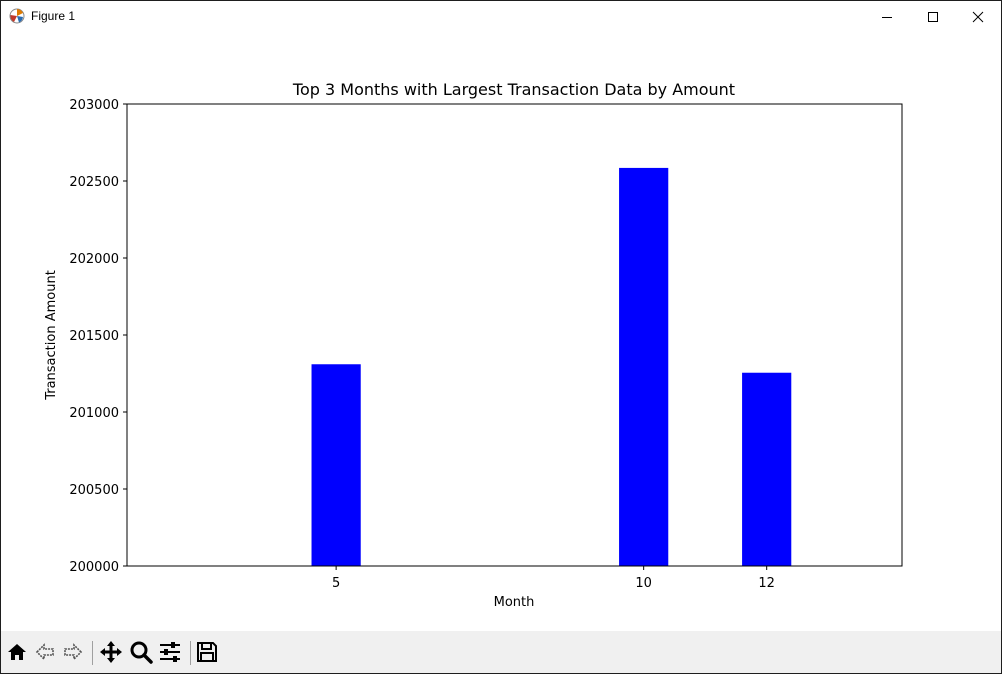 The width and height of the screenshot is (1002, 674). Describe the element at coordinates (501, 652) in the screenshot. I see `navigation-toolbar` at that location.